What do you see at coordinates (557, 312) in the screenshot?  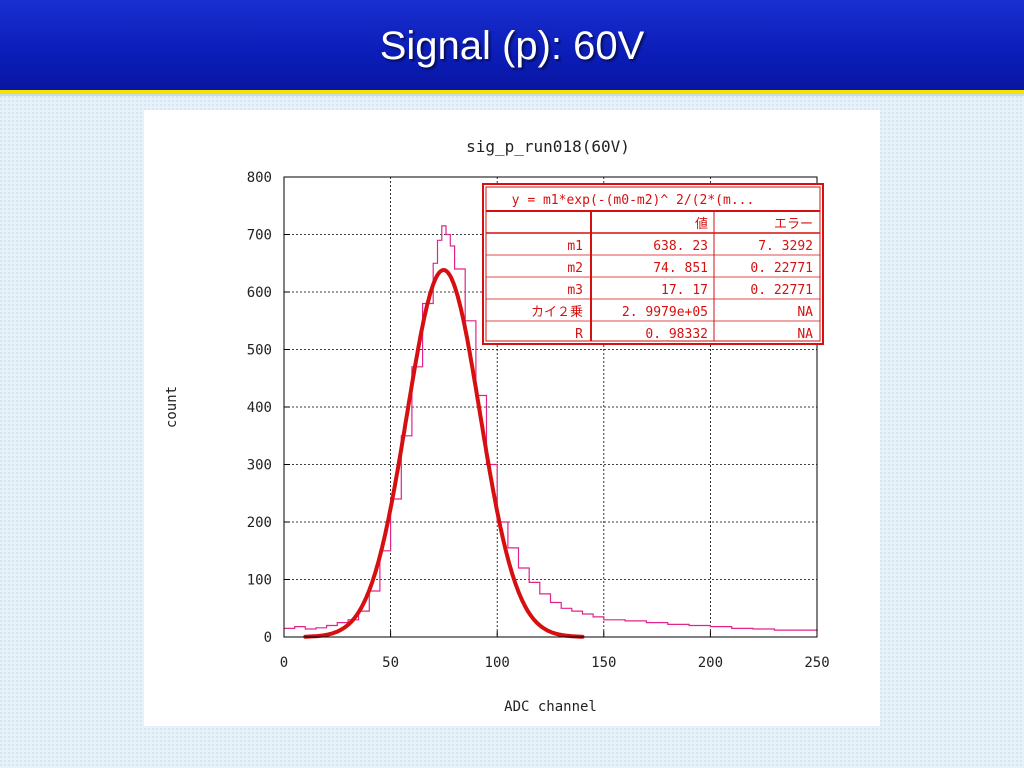 I see `fit-row-name: カイ２乗` at bounding box center [557, 312].